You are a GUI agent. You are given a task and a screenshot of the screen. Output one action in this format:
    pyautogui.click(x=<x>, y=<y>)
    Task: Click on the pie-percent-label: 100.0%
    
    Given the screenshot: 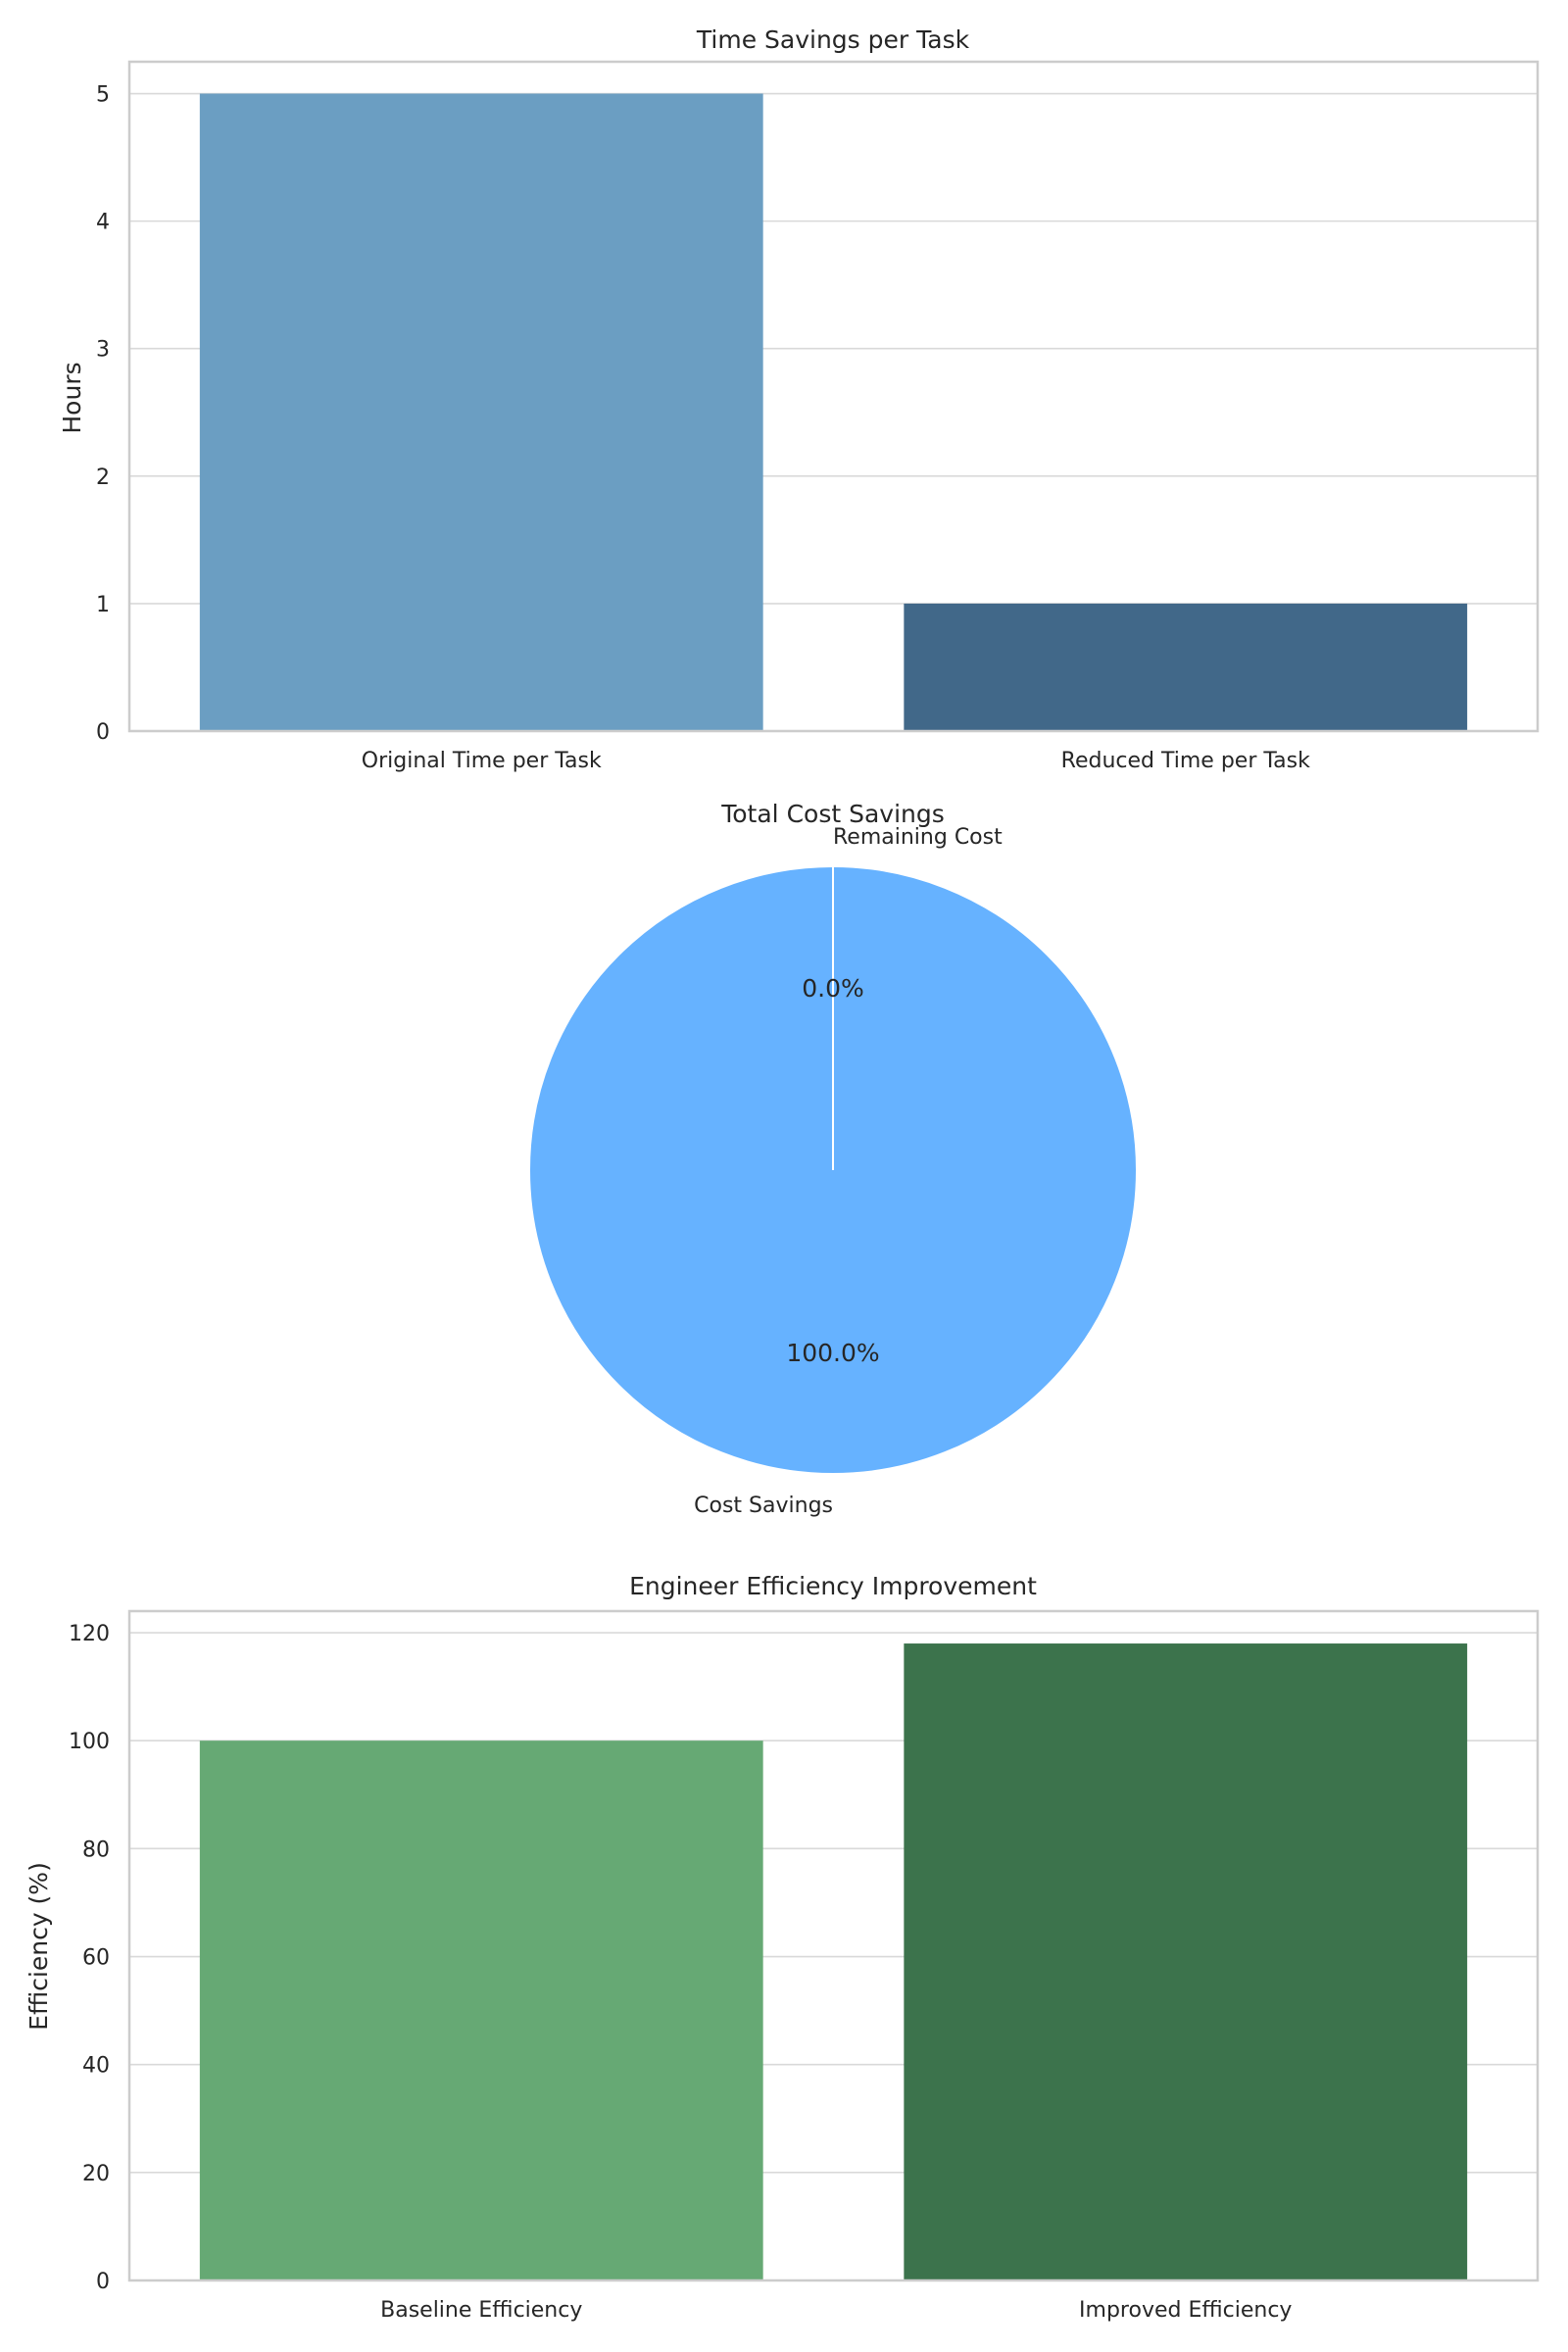 What is the action you would take?
    pyautogui.click(x=832, y=1353)
    